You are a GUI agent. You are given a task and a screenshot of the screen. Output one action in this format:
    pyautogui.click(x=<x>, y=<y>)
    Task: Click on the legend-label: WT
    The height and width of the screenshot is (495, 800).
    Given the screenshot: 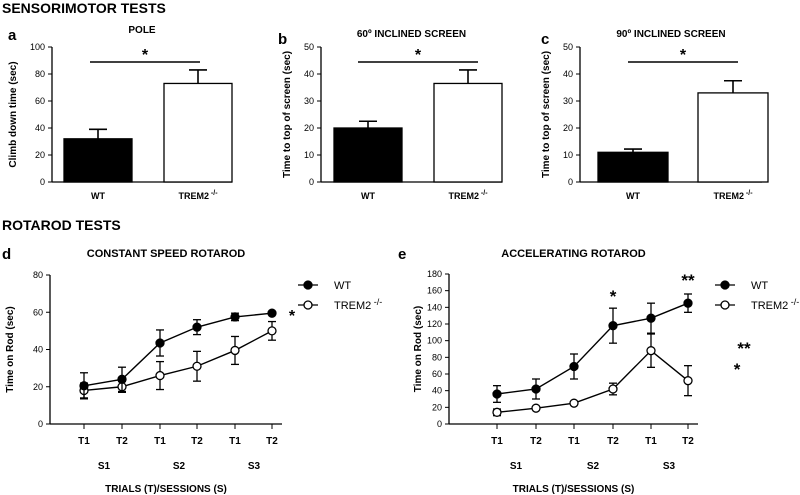 What is the action you would take?
    pyautogui.click(x=759, y=286)
    